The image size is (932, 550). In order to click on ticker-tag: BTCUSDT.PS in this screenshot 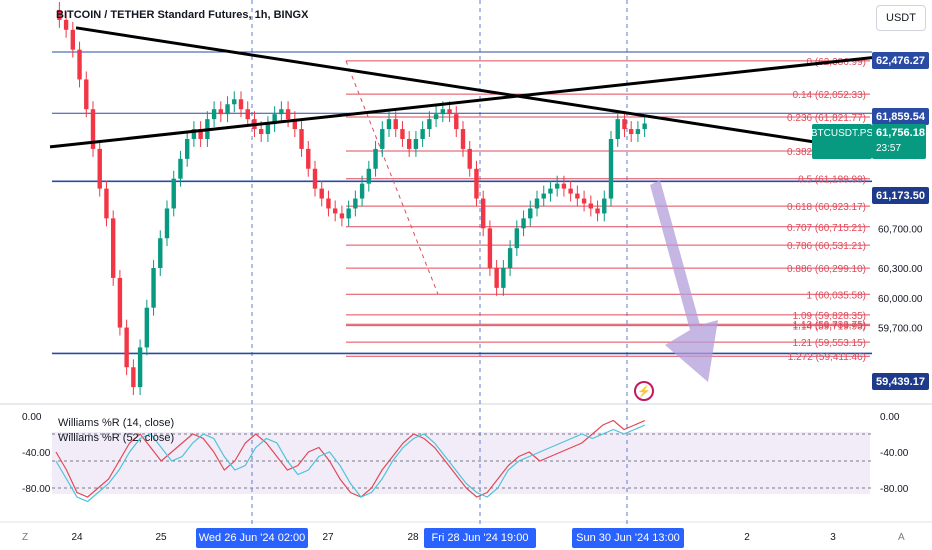, I will do `click(842, 141)`.